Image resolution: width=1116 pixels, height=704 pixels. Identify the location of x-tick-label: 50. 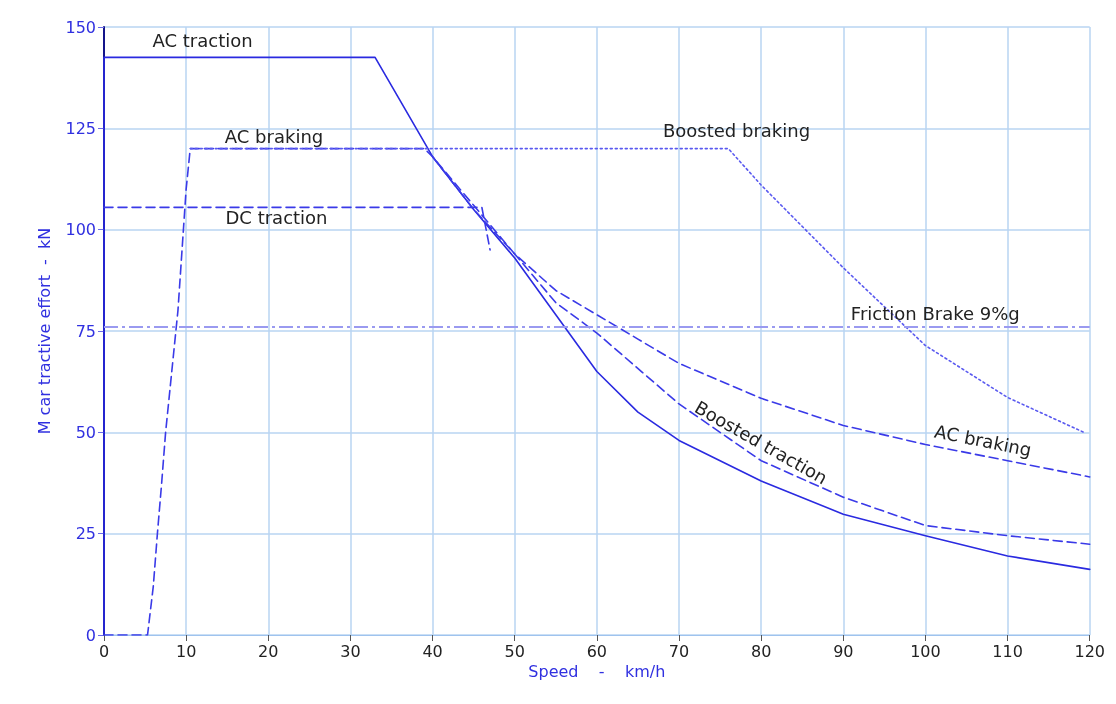
(514, 651).